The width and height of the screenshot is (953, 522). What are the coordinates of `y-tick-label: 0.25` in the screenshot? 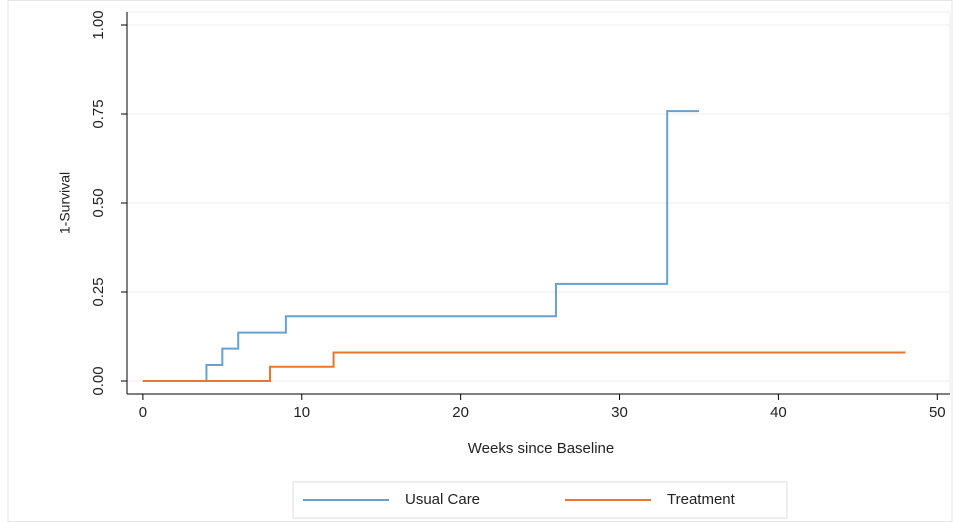 It's located at (98, 291).